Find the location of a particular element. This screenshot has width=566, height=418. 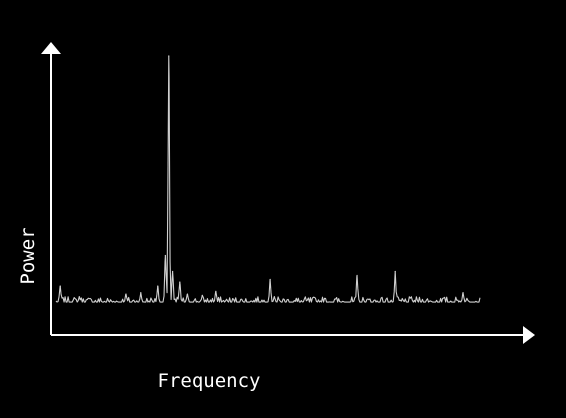

y-axis-arrow is located at coordinates (51, 48).